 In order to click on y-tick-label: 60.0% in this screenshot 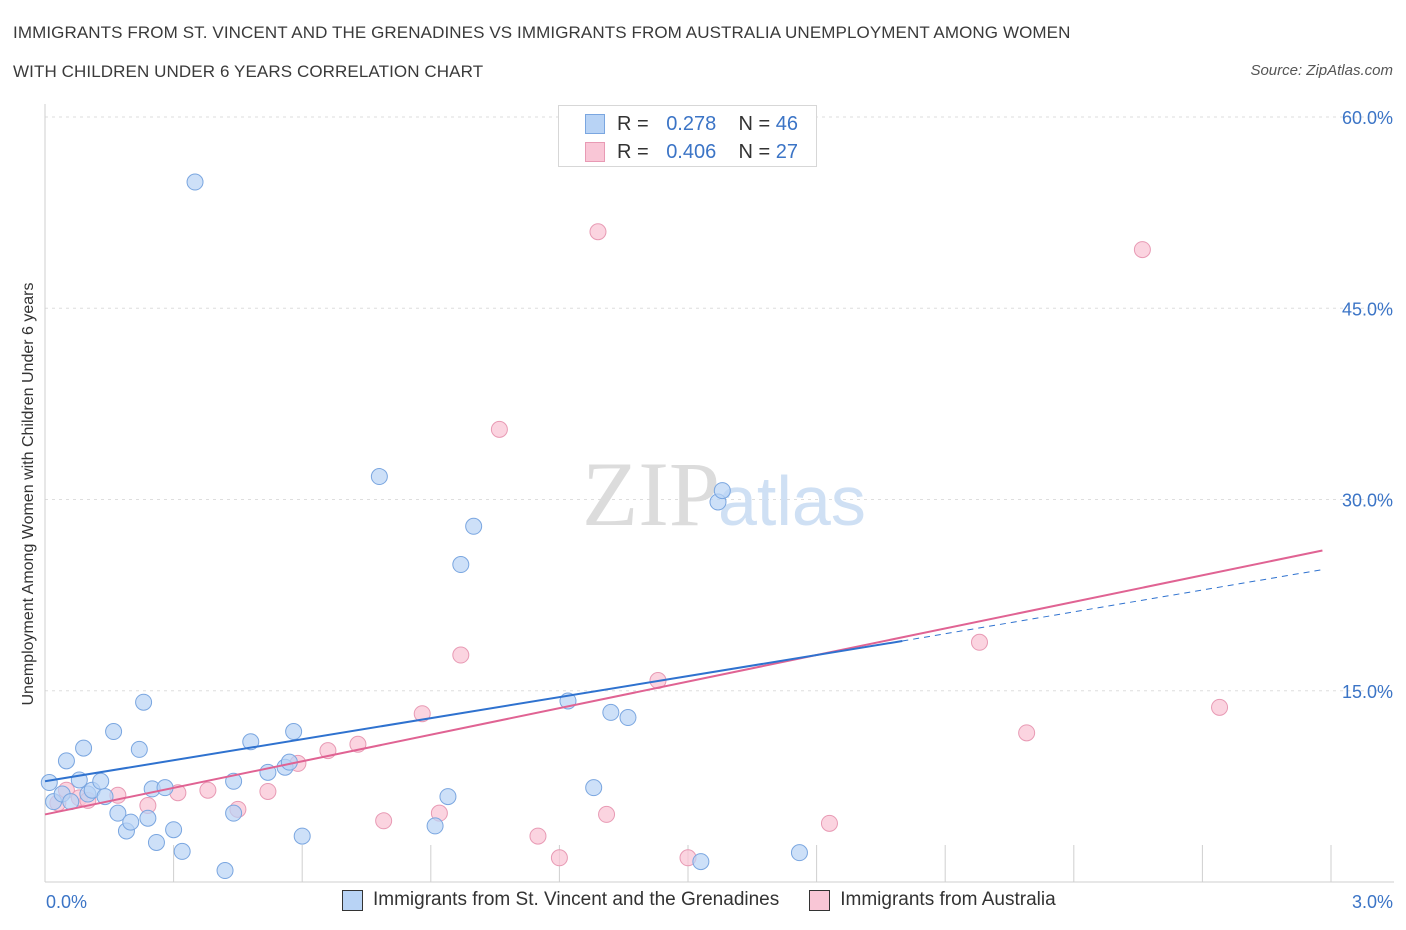, I will do `click(1367, 118)`.